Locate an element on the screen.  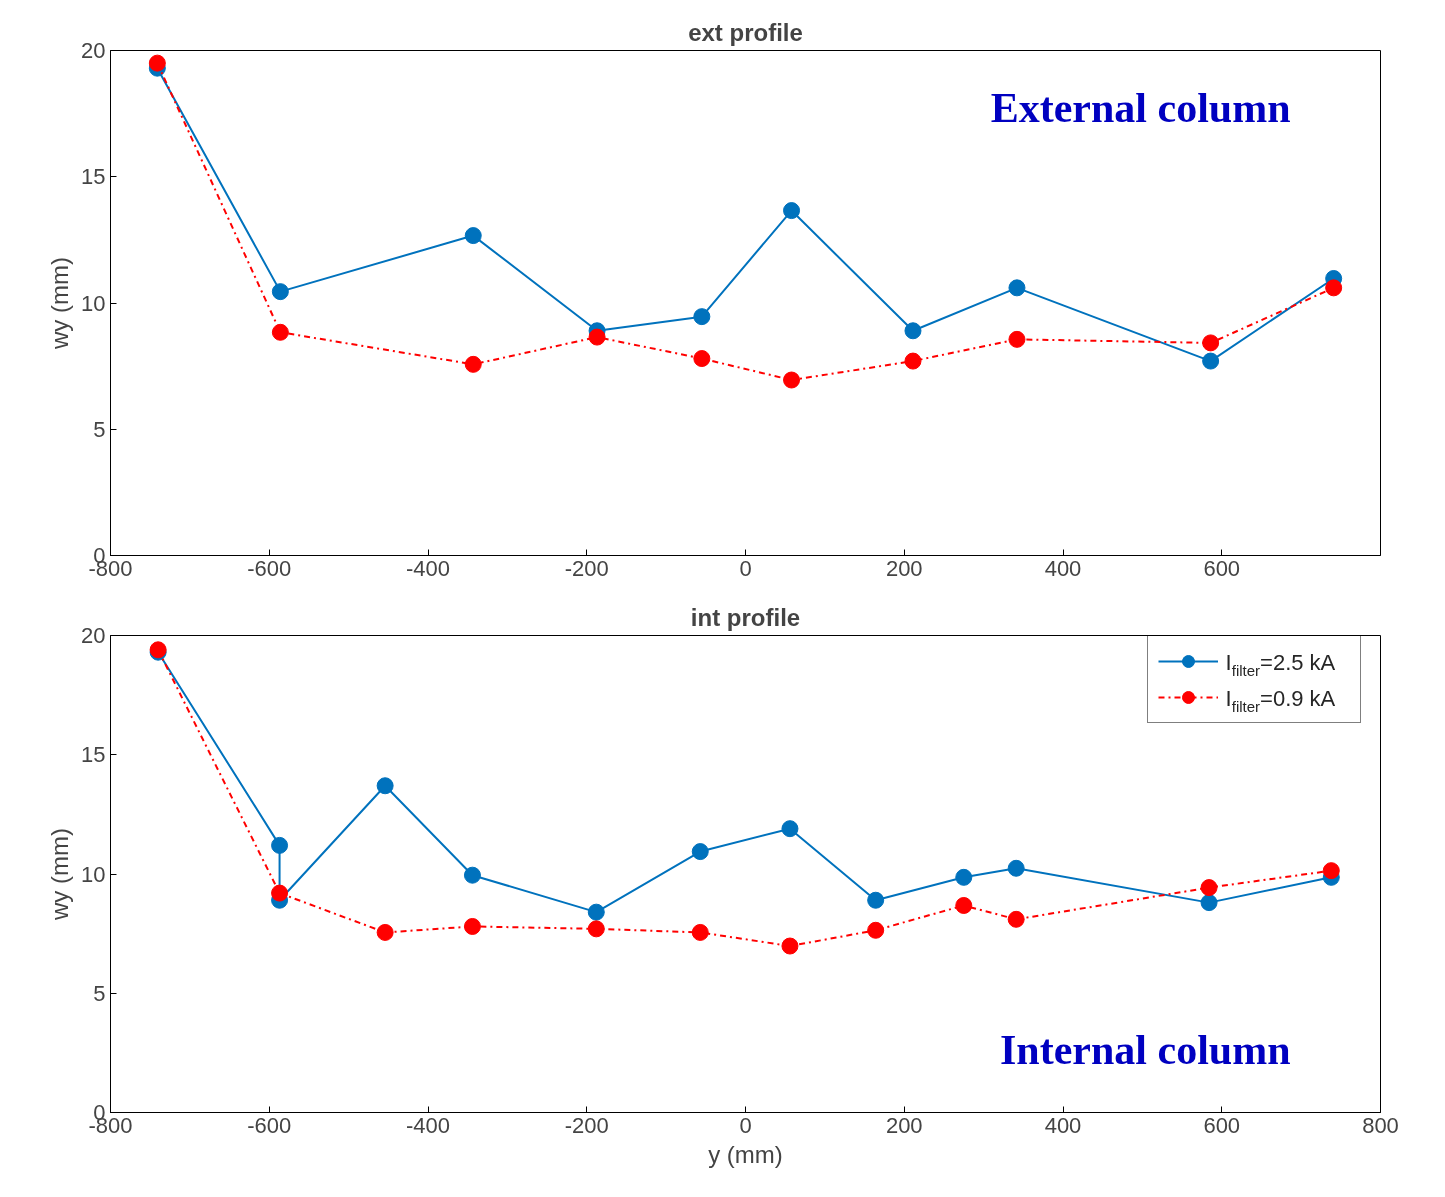
x-axis-title: y (mm) is located at coordinates (745, 1154).